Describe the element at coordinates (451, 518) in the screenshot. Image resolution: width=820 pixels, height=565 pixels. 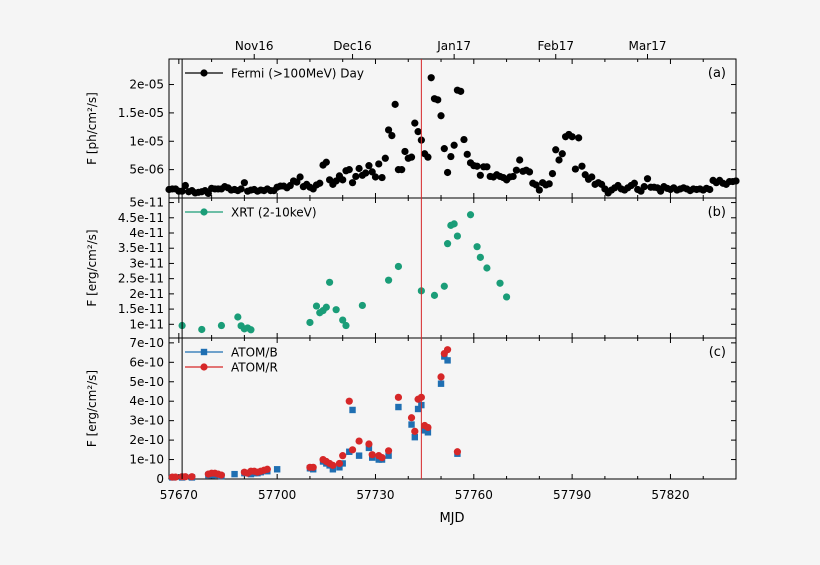
I see `x-axis-label: MJD` at that location.